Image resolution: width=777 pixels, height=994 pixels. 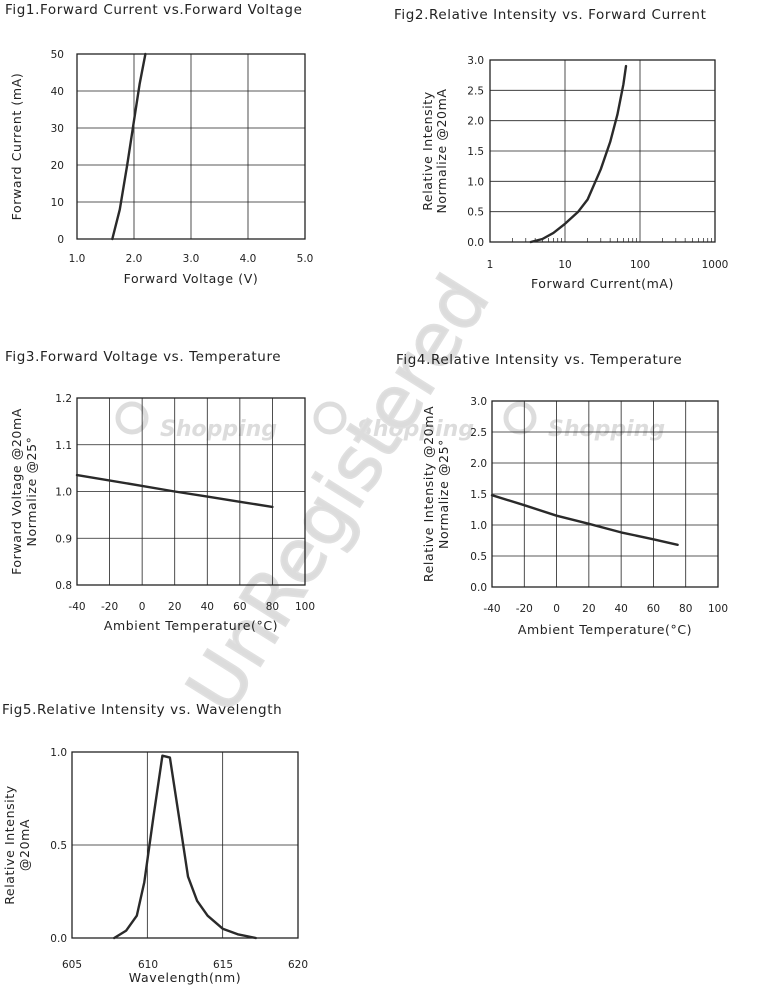 I want to click on fig5-series-line, so click(x=185, y=847).